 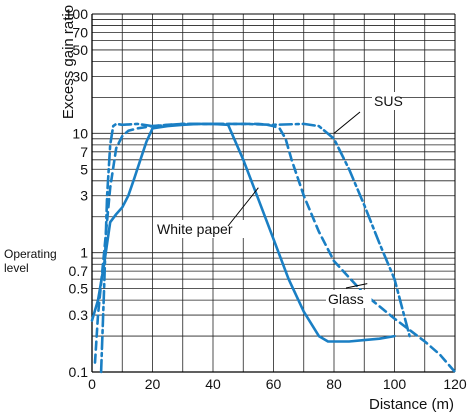 What do you see at coordinates (84, 169) in the screenshot?
I see `y-tick-label: 5` at bounding box center [84, 169].